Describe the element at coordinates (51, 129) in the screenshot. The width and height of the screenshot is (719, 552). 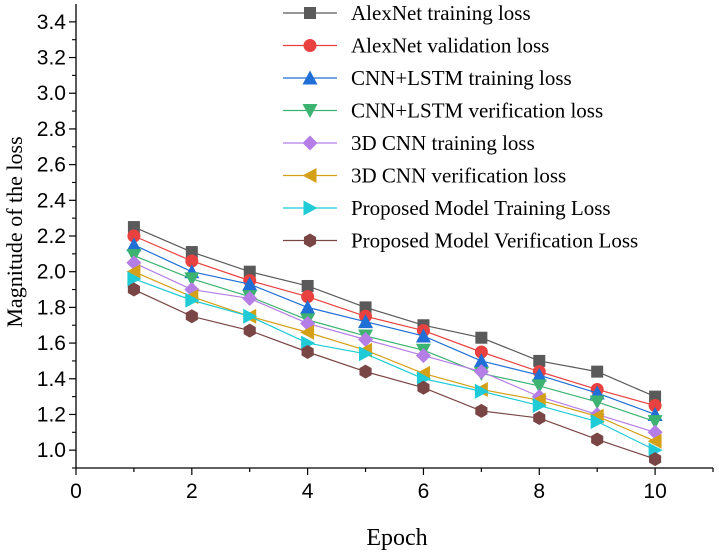
I see `y-tick-label: 2.8` at that location.